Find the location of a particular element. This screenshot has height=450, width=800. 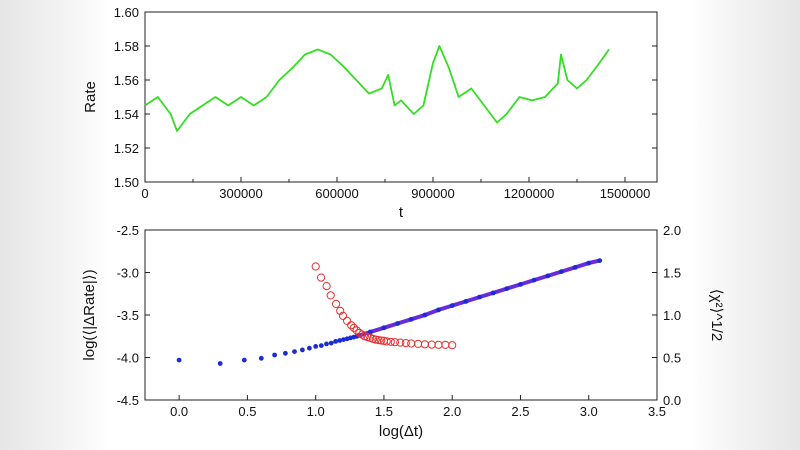

top-y-tick-label: 1.52 is located at coordinates (126, 148).